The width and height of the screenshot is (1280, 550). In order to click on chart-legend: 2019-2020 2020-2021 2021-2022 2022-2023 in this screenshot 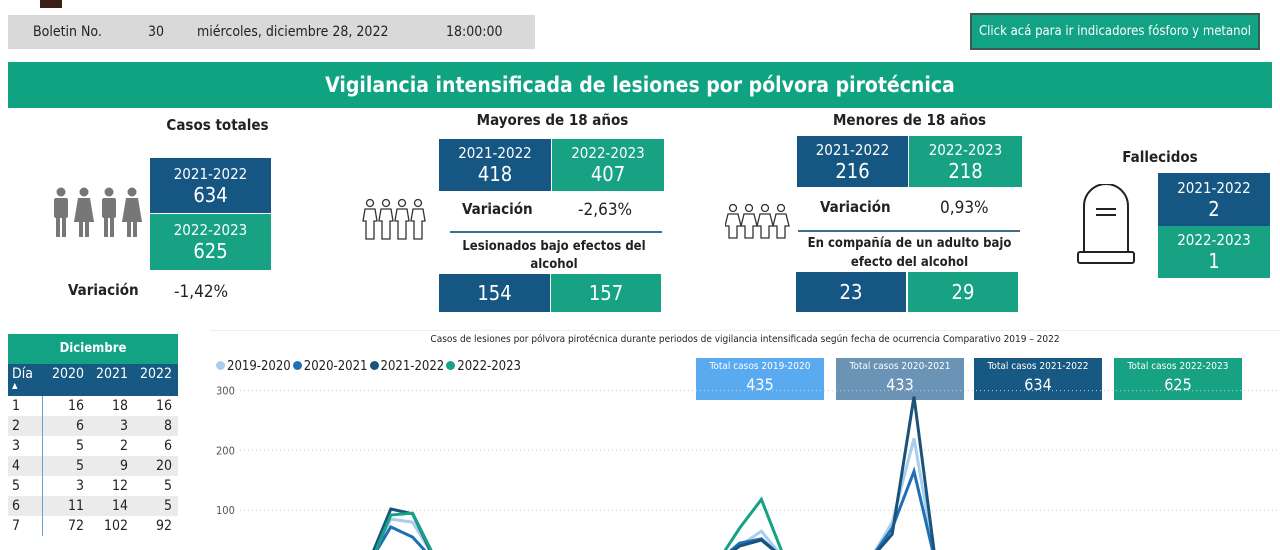, I will do `click(368, 366)`.